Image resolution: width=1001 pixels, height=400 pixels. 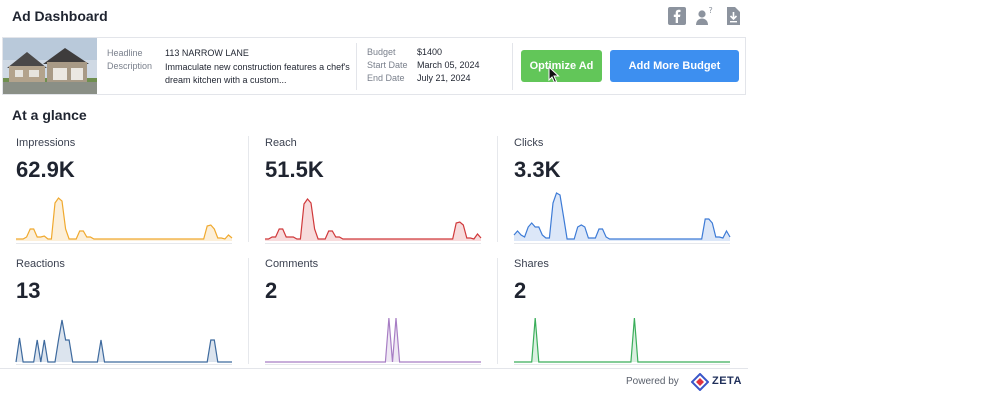 I want to click on budget-value: $1400, so click(x=430, y=52).